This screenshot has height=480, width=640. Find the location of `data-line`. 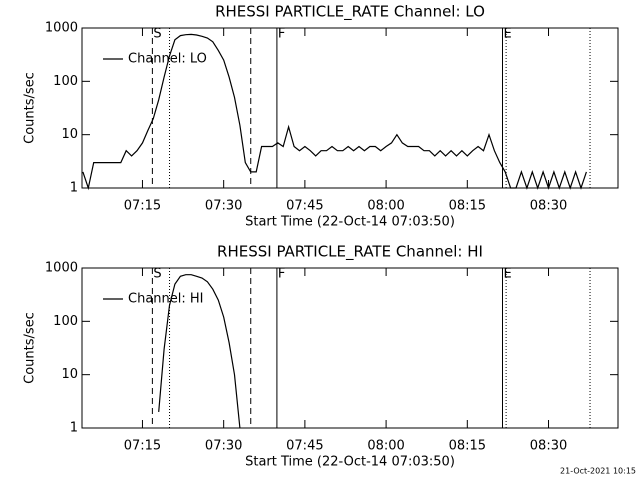

data-line is located at coordinates (199, 351).